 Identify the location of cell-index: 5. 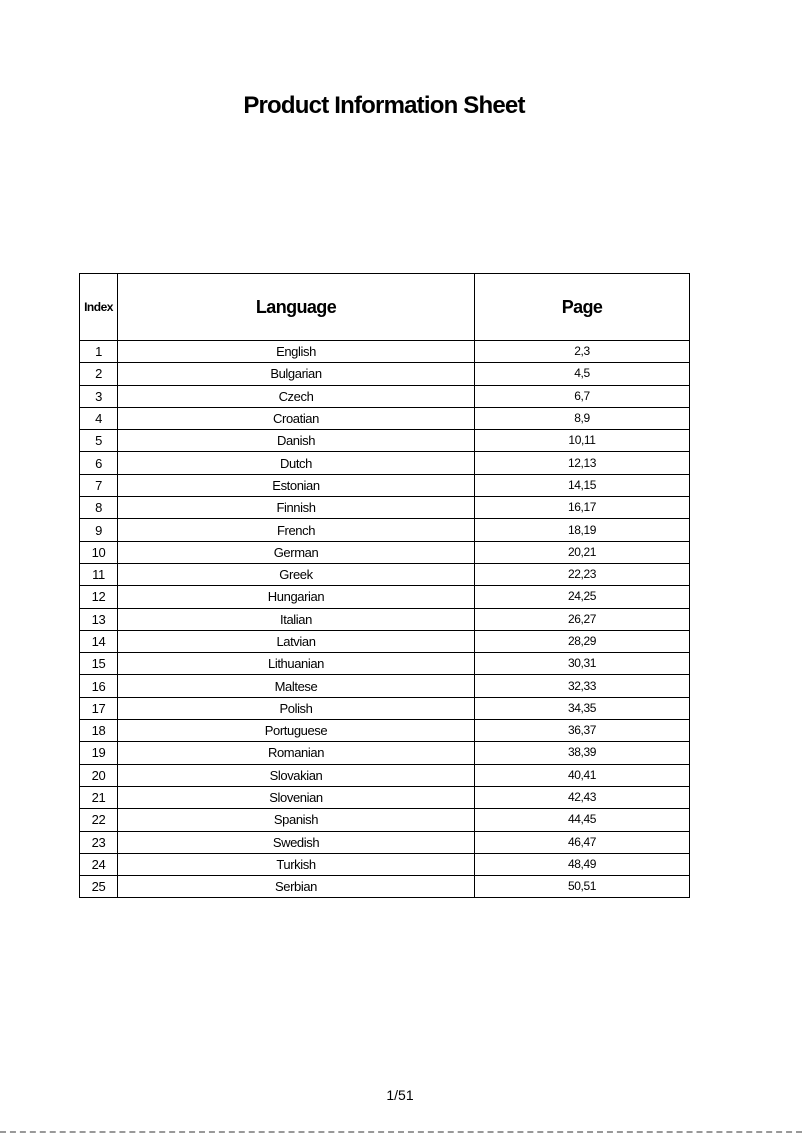
(98, 441).